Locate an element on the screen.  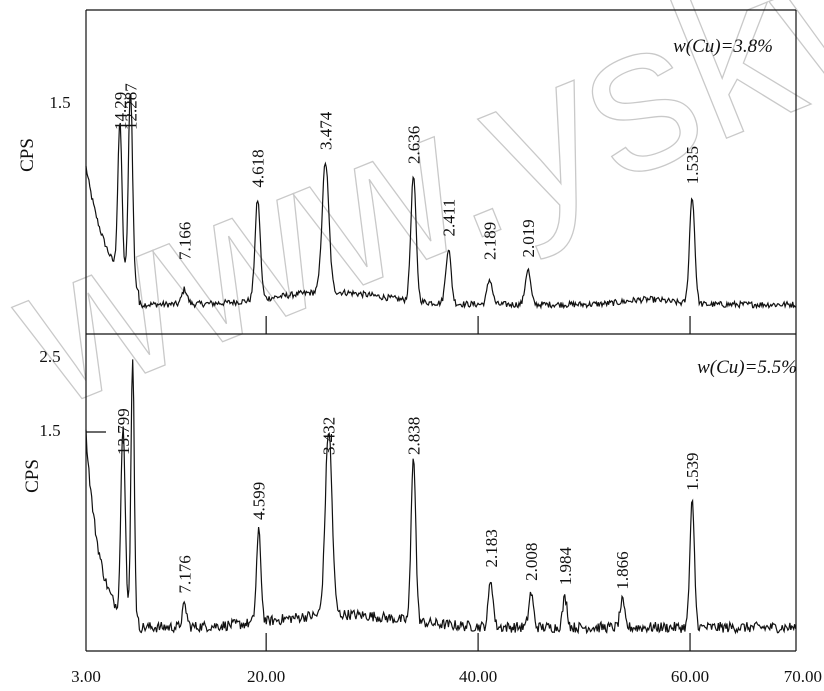
x-tick-label-4: 70.00 is located at coordinates (803, 676).